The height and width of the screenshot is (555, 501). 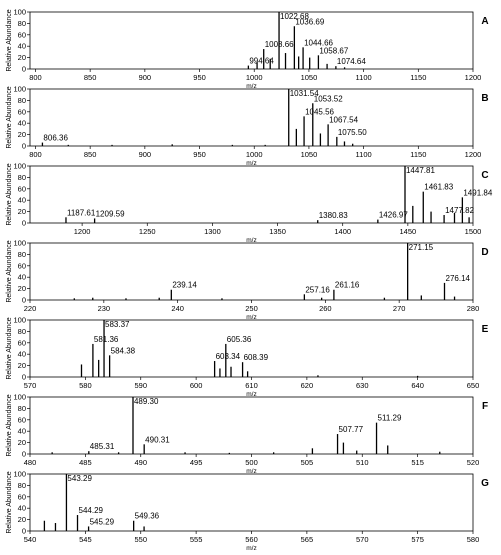 What do you see at coordinates (228, 356) in the screenshot?
I see `panel-e-peak-label: 603.34` at bounding box center [228, 356].